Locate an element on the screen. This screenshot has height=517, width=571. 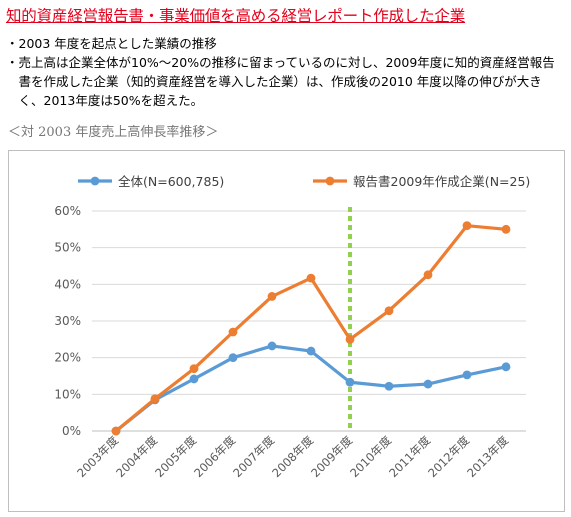
y-tick-label: 10% is located at coordinates (67, 394).